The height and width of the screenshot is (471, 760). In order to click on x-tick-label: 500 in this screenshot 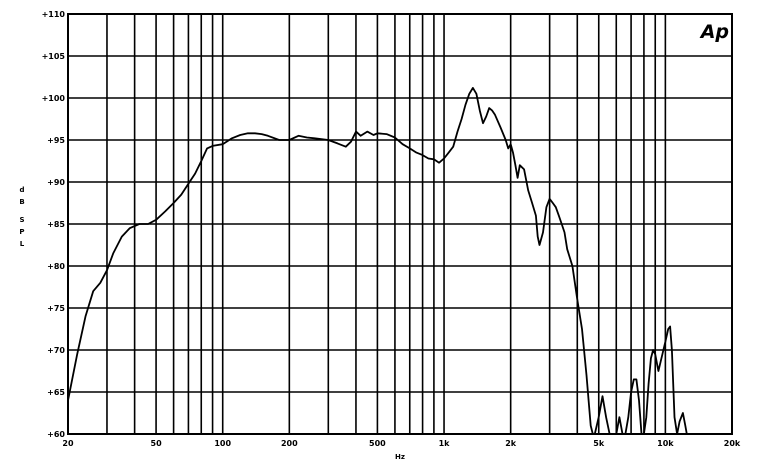, I will do `click(377, 443)`.